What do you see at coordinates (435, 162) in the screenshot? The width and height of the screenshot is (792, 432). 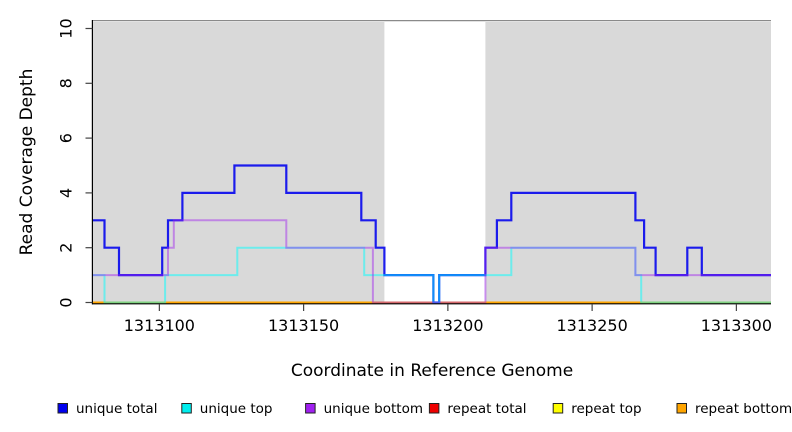 I see `highlight-band` at bounding box center [435, 162].